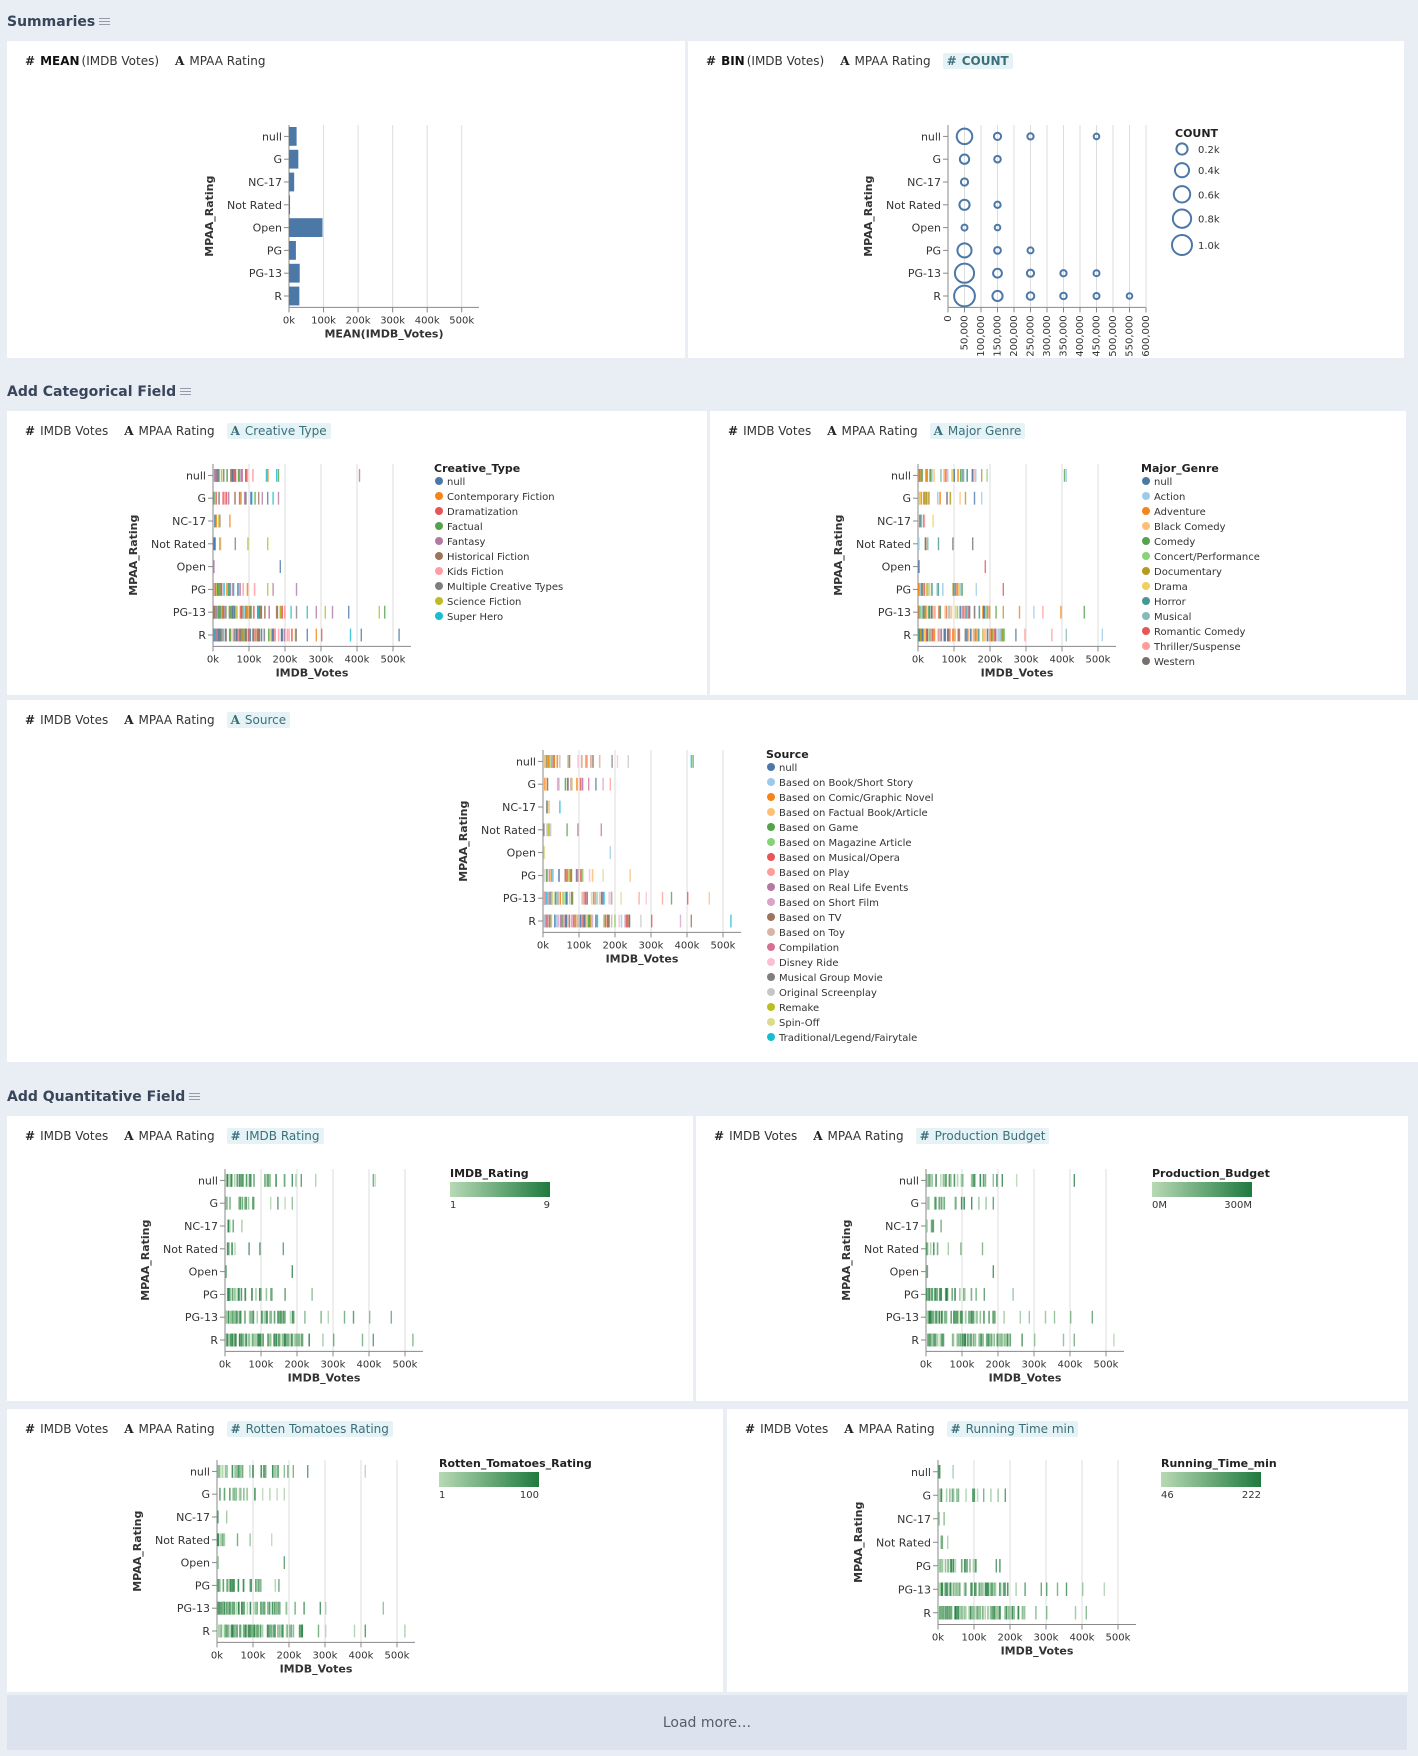  What do you see at coordinates (982, 1136) in the screenshot?
I see `field-pill: # Production Budget` at bounding box center [982, 1136].